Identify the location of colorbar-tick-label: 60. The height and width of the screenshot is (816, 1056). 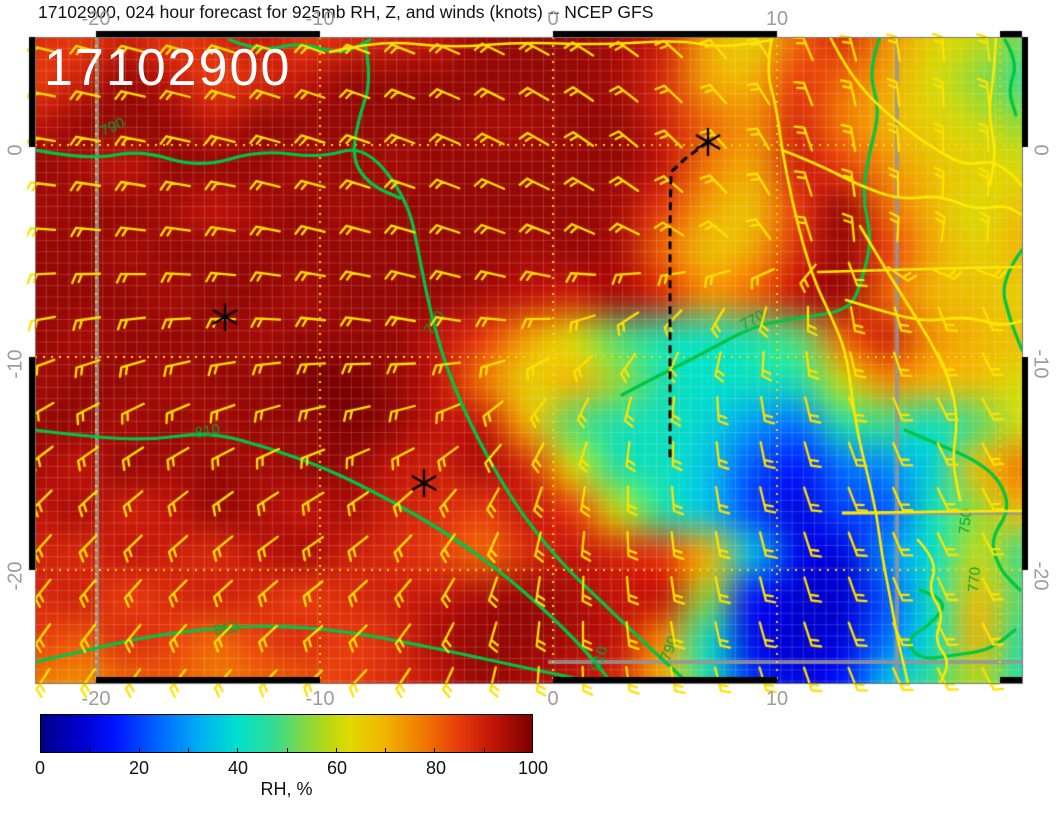
(337, 768).